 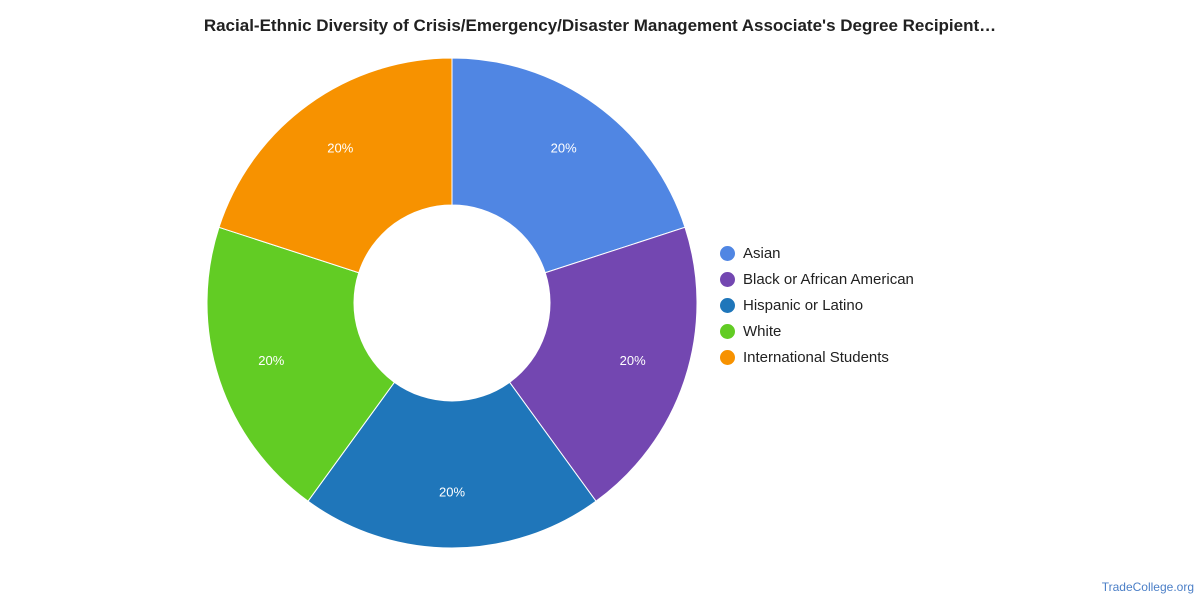 I want to click on legend-label: Hispanic or Latino, so click(x=803, y=305).